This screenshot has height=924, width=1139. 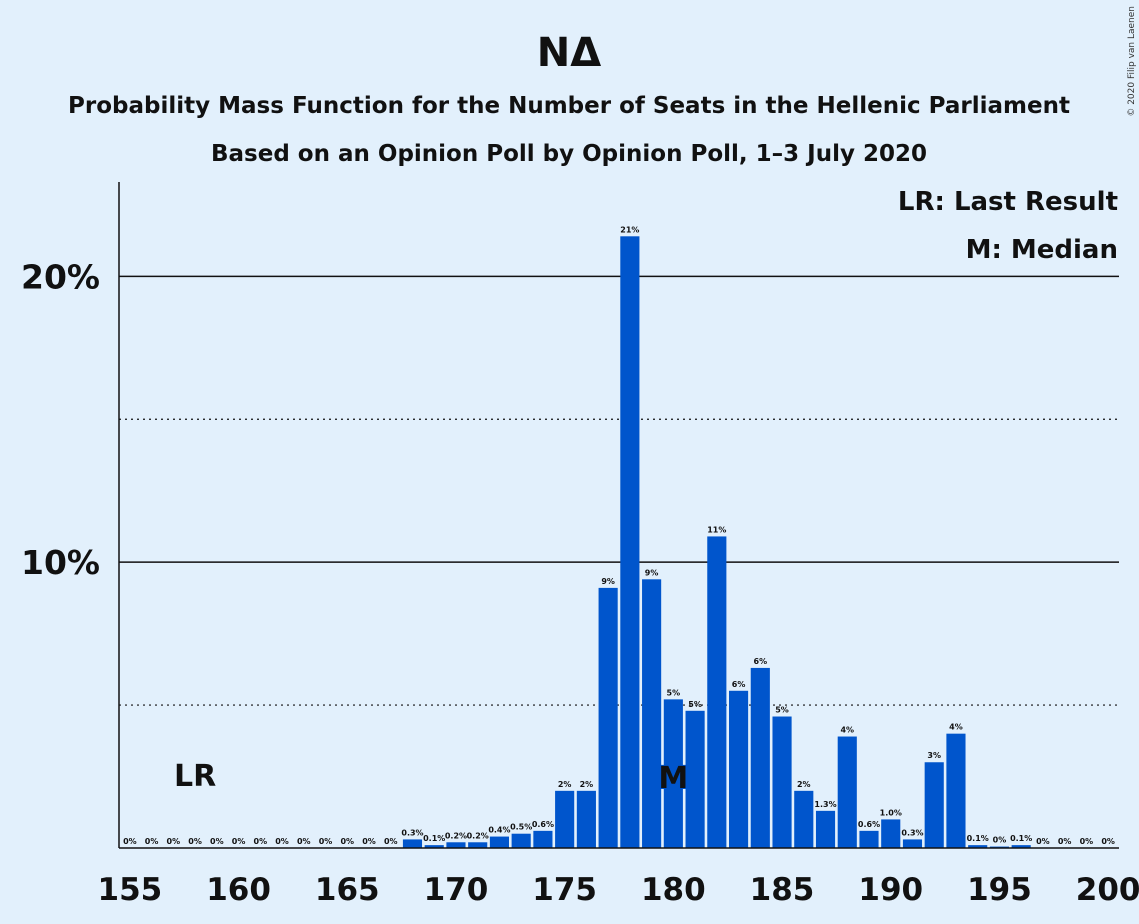 What do you see at coordinates (195, 776) in the screenshot?
I see `last-result-marker: LR` at bounding box center [195, 776].